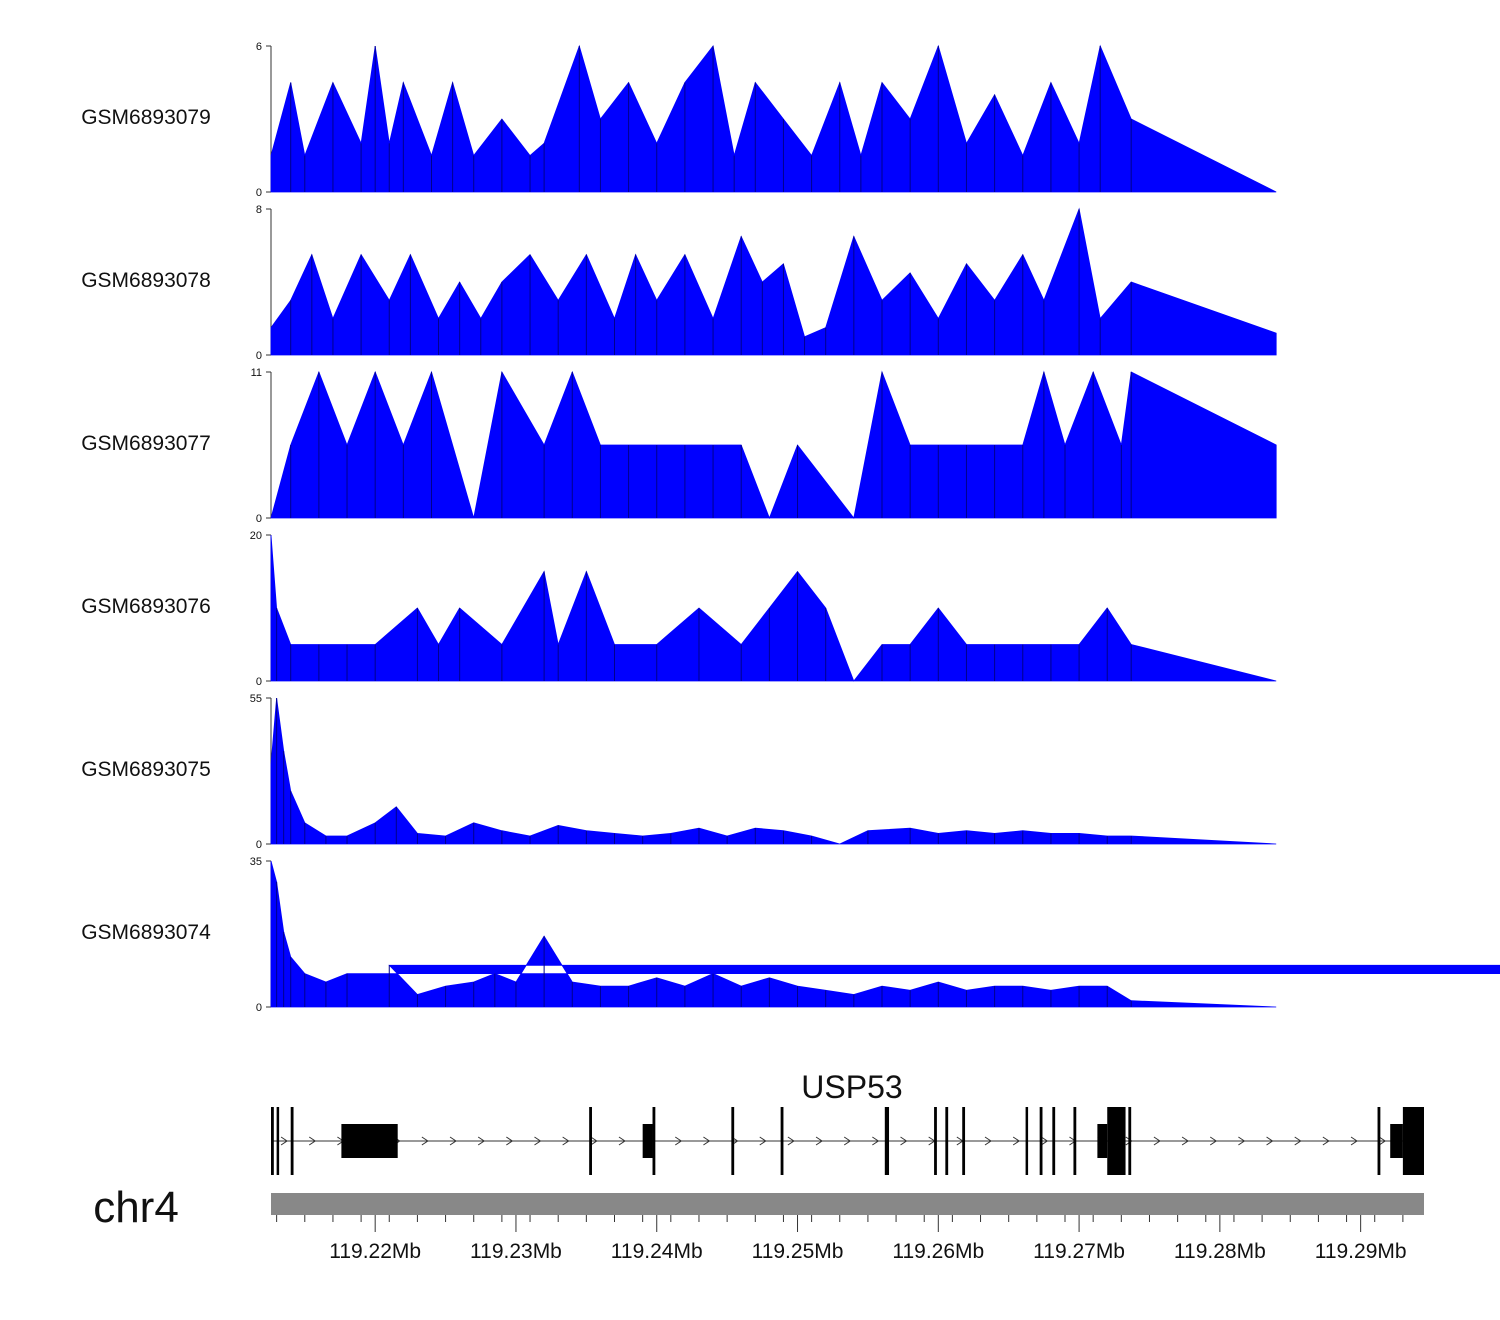  I want to click on y-tick-label: 11, so click(256, 373).